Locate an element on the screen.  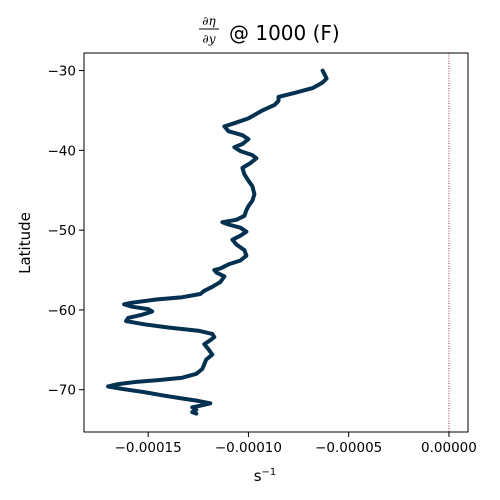
x-axis-ticks: −0.00015 −0.00010 −0.00005 0.00000 is located at coordinates (296, 444).